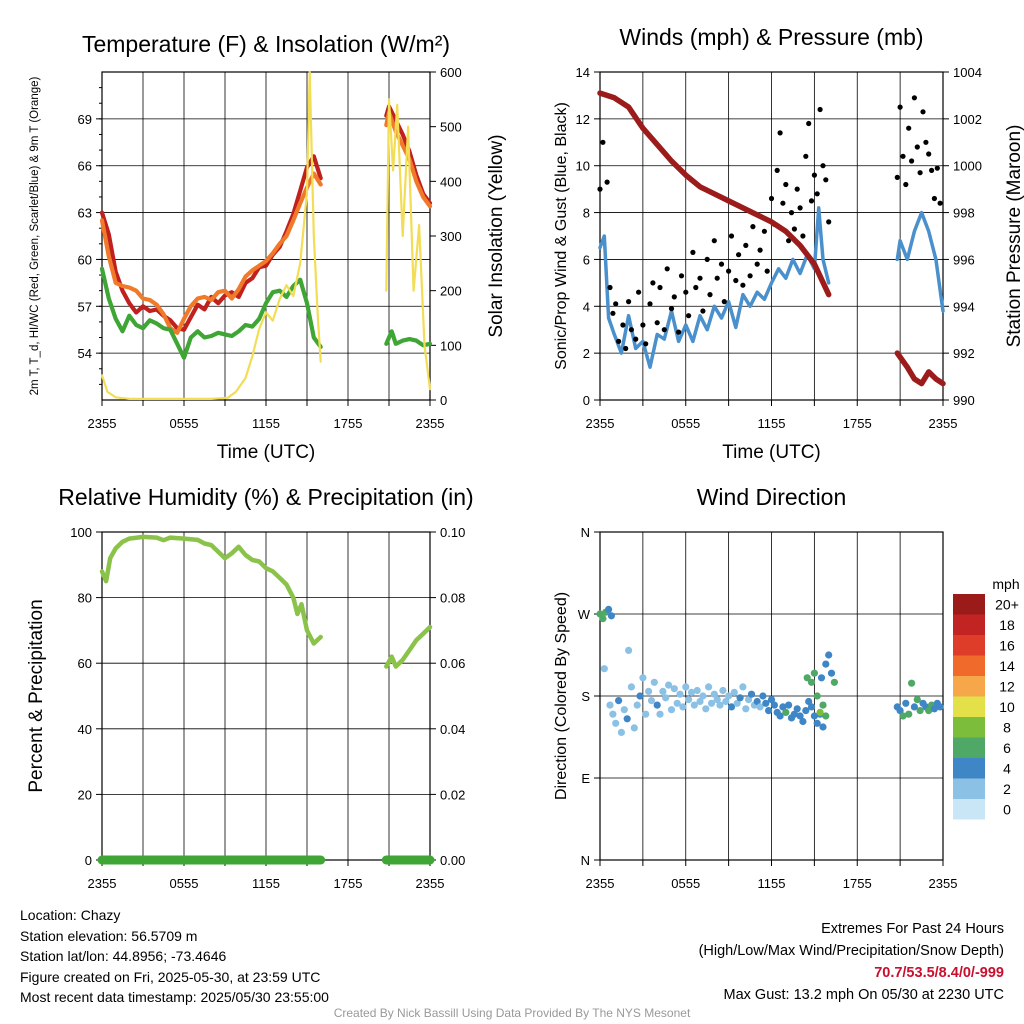 The width and height of the screenshot is (1024, 1024). I want to click on y-tick-label: S, so click(585, 696).